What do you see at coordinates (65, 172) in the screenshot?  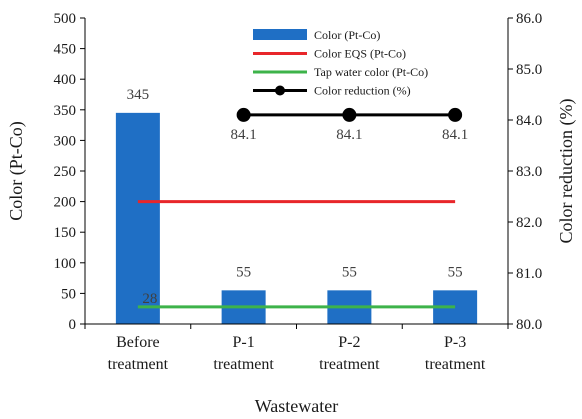 I see `y-tick-label-5: 250` at bounding box center [65, 172].